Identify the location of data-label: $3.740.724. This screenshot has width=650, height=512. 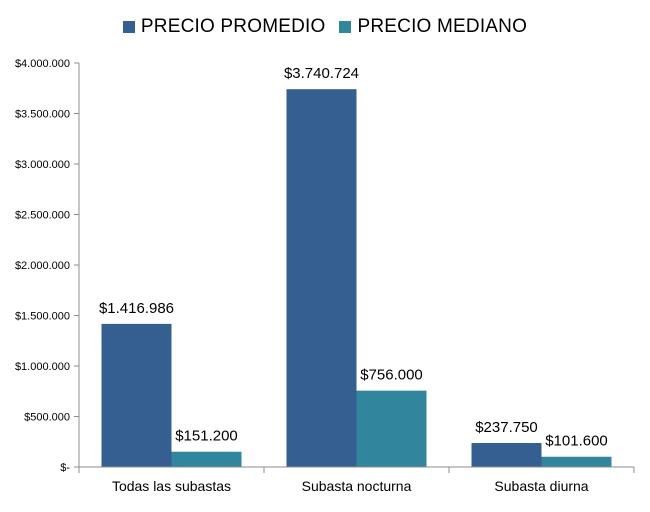
(321, 73).